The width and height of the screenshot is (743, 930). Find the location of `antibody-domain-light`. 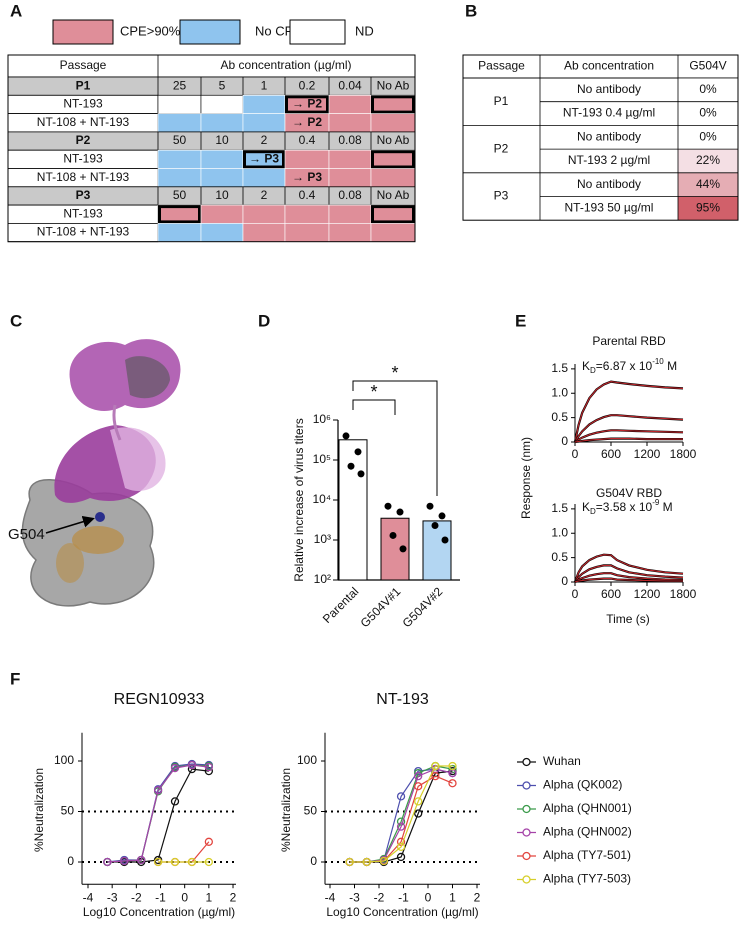

antibody-domain-light is located at coordinates (138, 459).